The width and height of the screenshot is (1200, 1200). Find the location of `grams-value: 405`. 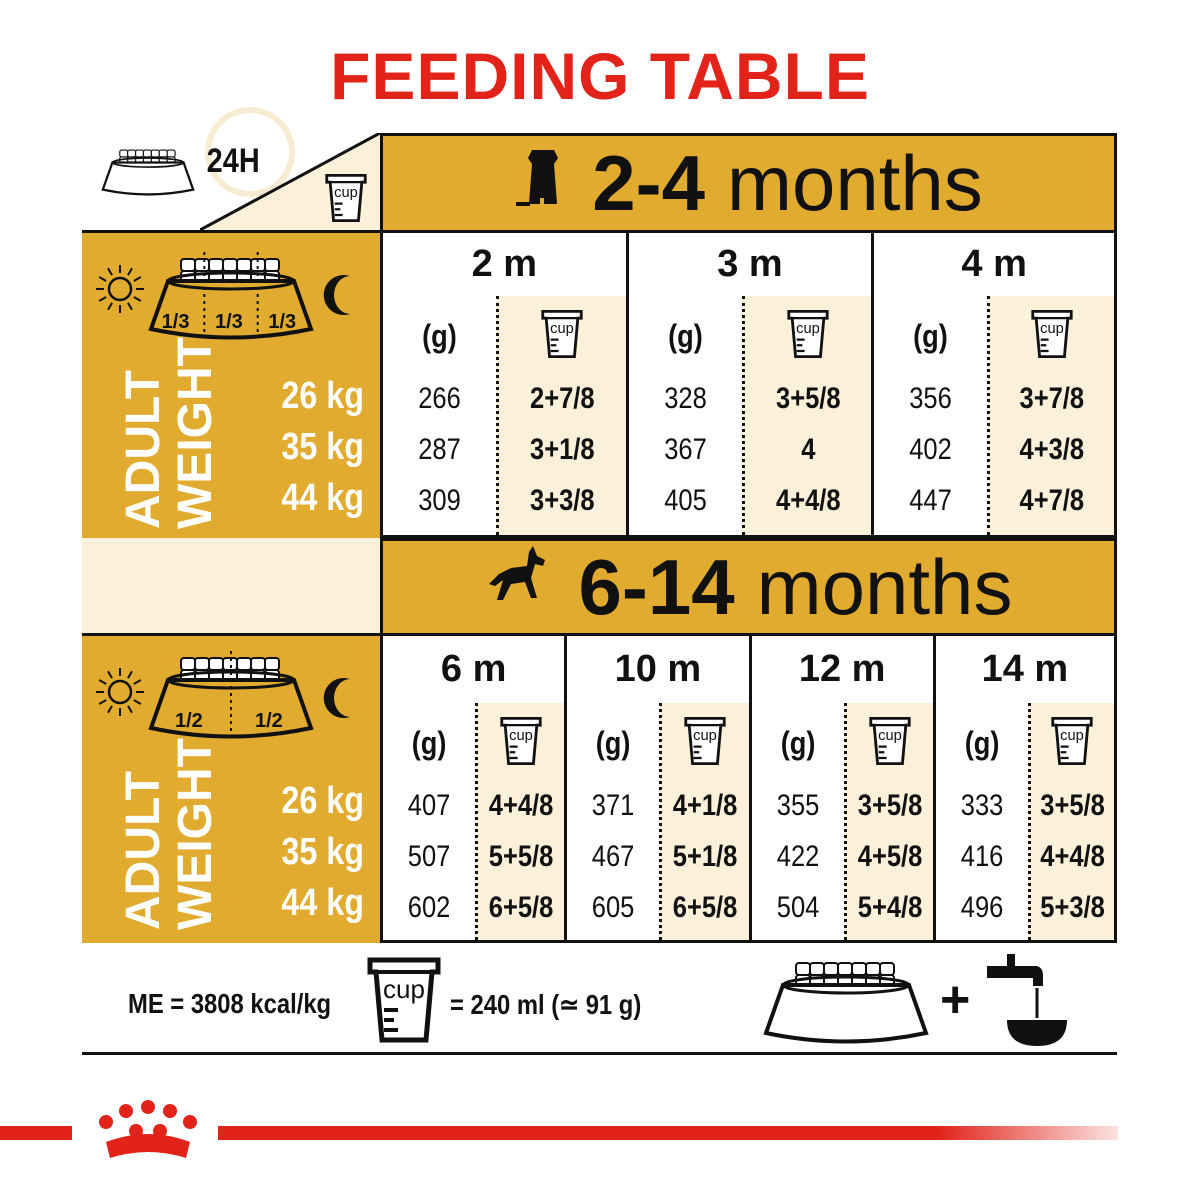

grams-value: 405 is located at coordinates (685, 500).